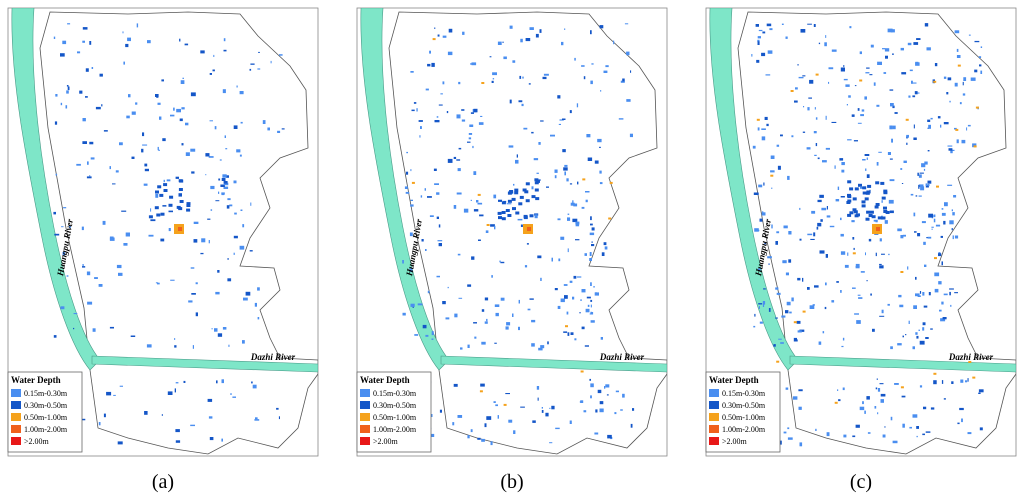 This screenshot has width=1024, height=498. What do you see at coordinates (386, 441) in the screenshot?
I see `legend-label: >2.00m` at bounding box center [386, 441].